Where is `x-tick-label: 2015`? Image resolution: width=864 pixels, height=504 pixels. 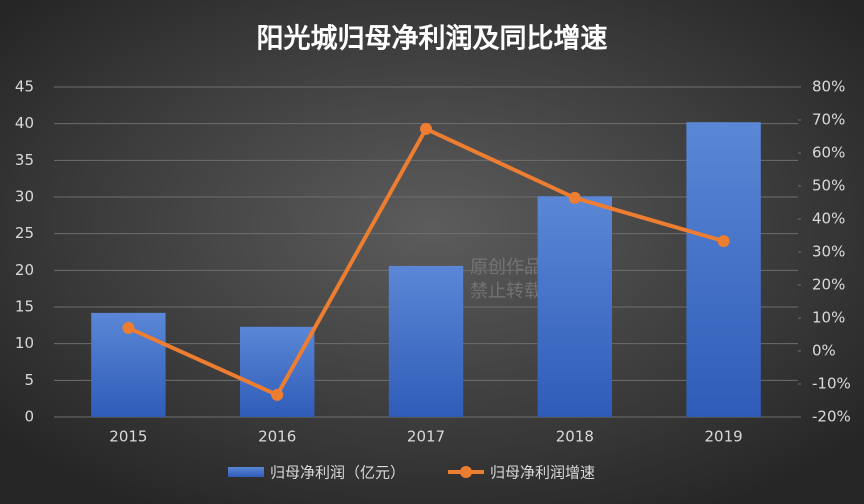
x-tick-label: 2015 is located at coordinates (128, 437).